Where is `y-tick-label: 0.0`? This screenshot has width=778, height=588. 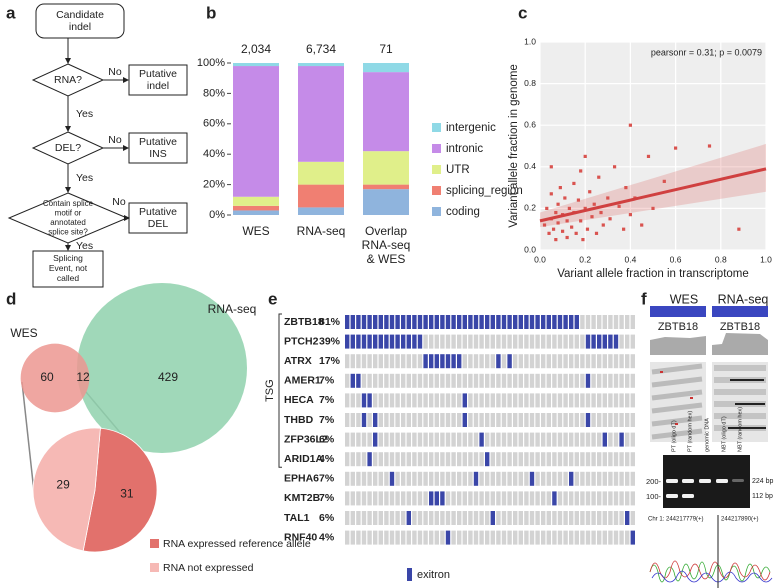 y-tick-label: 0.0 is located at coordinates (530, 249).